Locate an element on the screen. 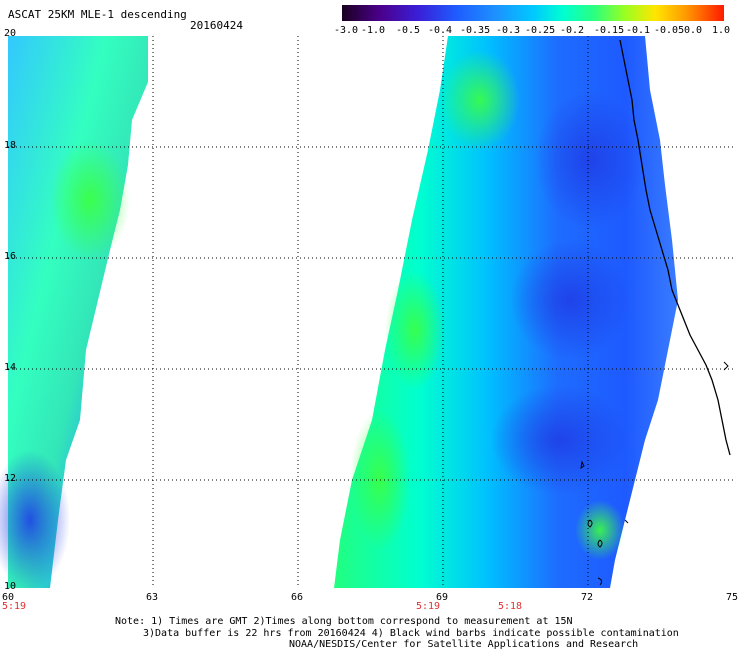 The image size is (740, 651). colorbar is located at coordinates (533, 13).